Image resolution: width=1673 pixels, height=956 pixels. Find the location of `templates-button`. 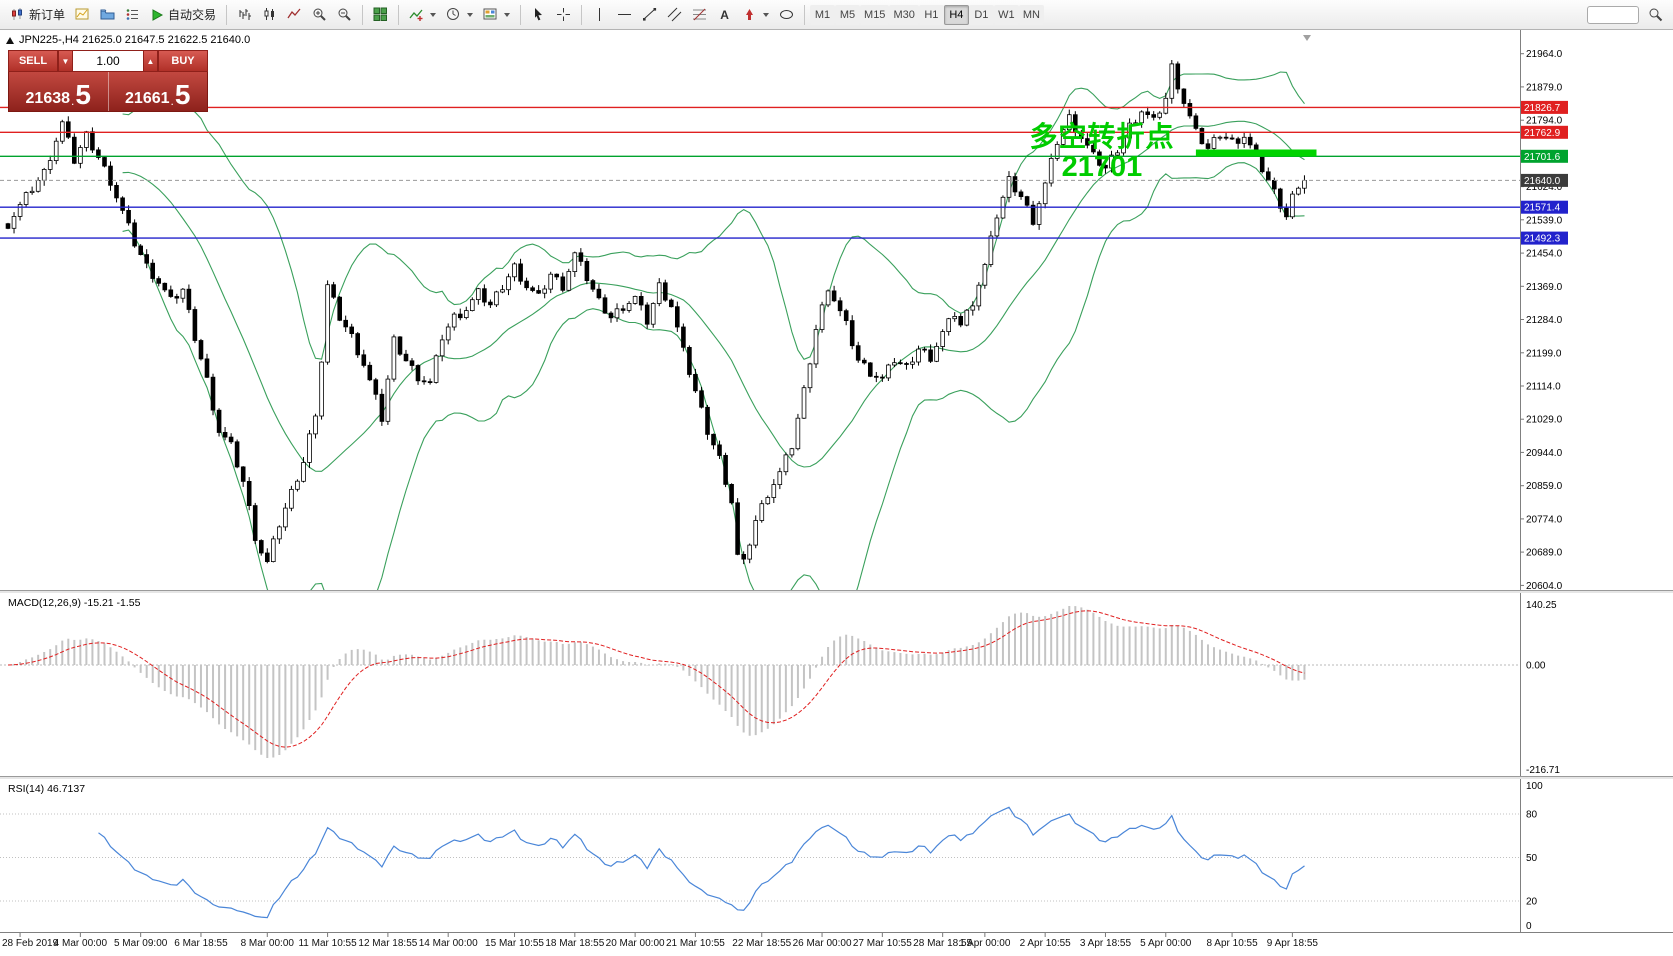

templates-button is located at coordinates (496, 15).